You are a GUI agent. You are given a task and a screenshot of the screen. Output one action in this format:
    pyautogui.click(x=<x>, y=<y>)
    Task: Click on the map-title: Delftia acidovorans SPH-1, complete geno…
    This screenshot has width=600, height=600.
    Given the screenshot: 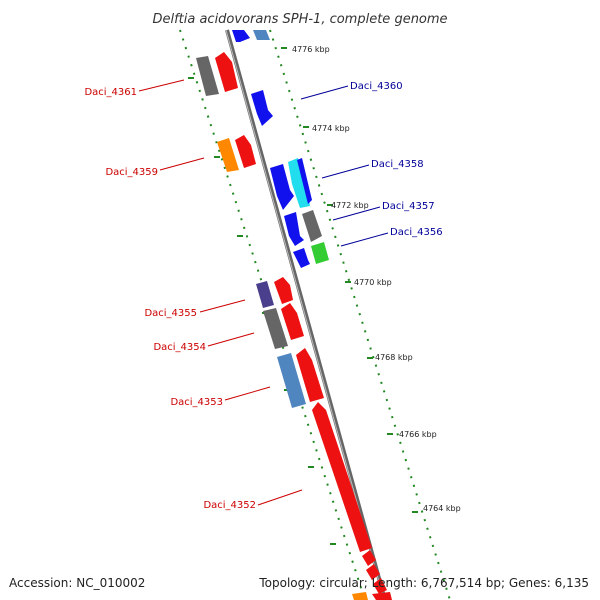 What is the action you would take?
    pyautogui.click(x=299, y=19)
    